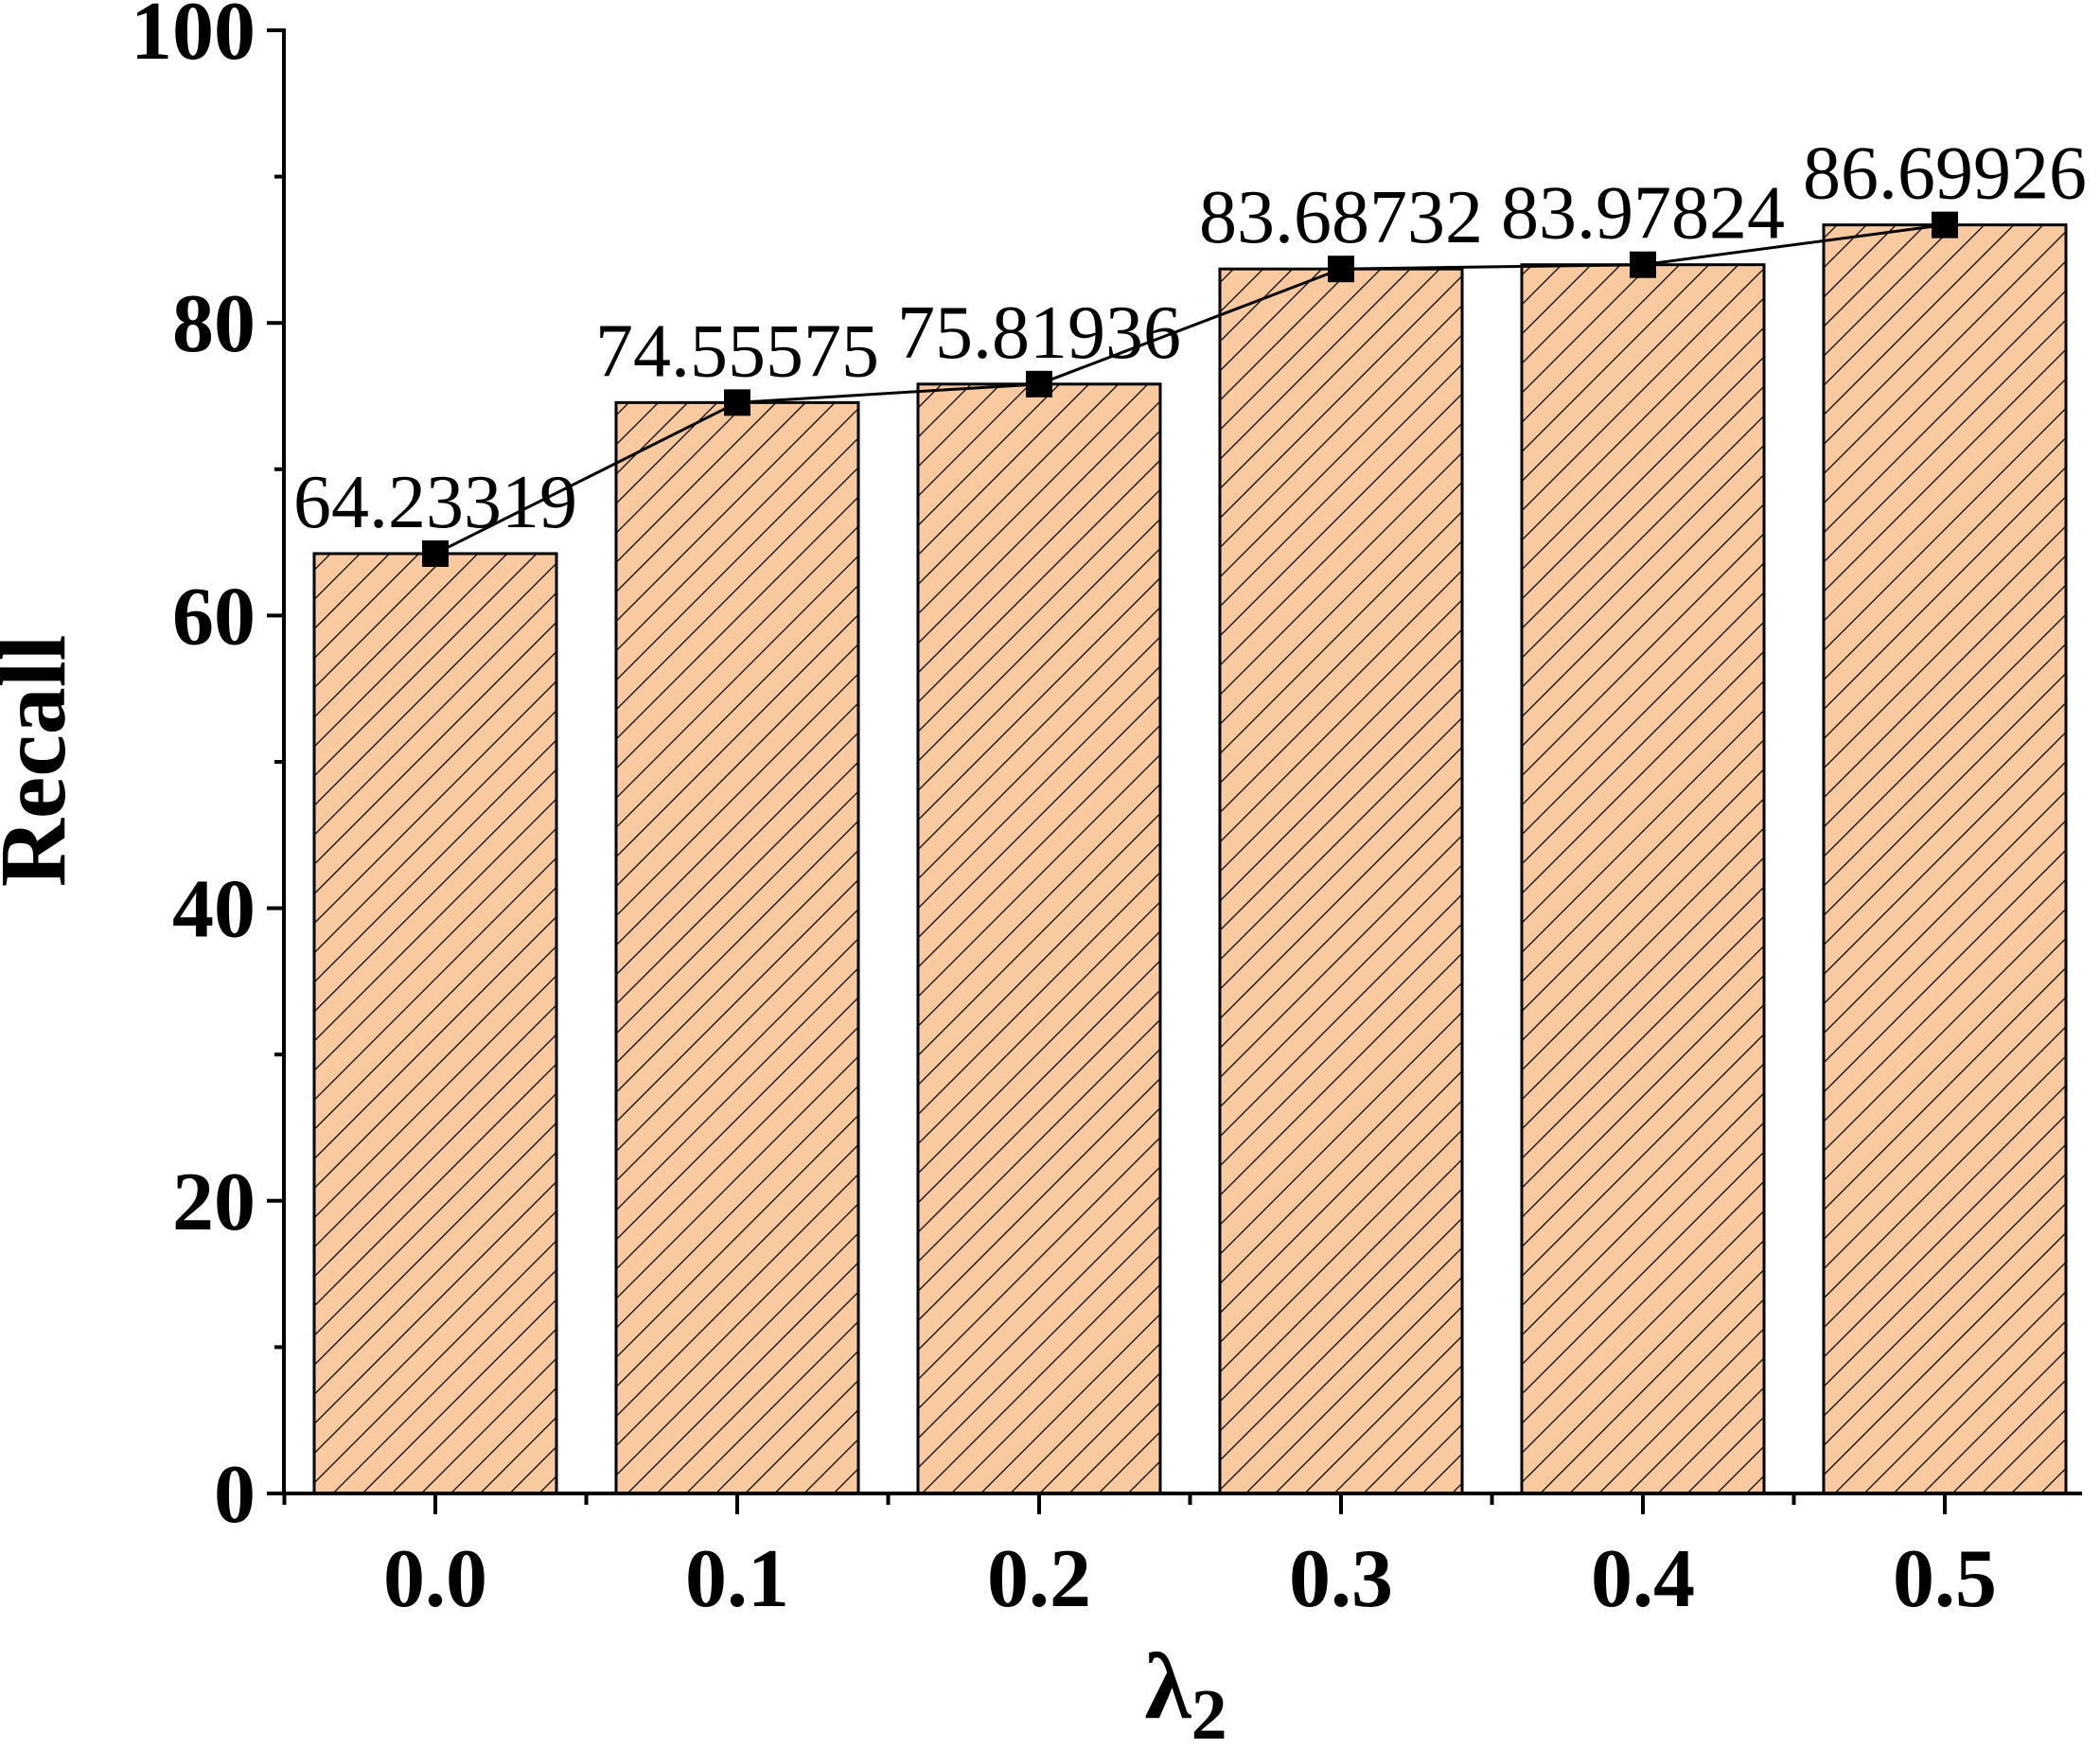 Image resolution: width=2100 pixels, height=1749 pixels. I want to click on trend-line, so click(1190, 389).